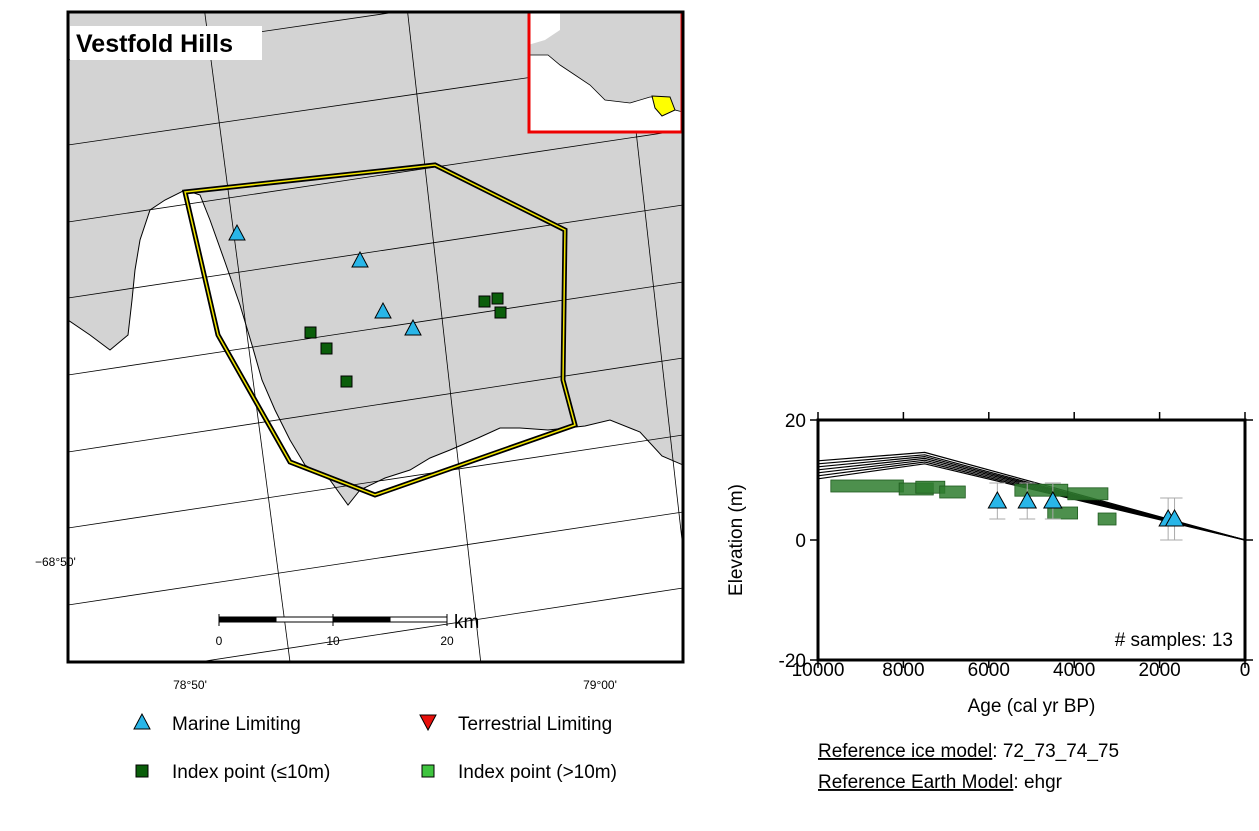 The height and width of the screenshot is (831, 1259). I want to click on scale-label: 10, so click(333, 641).